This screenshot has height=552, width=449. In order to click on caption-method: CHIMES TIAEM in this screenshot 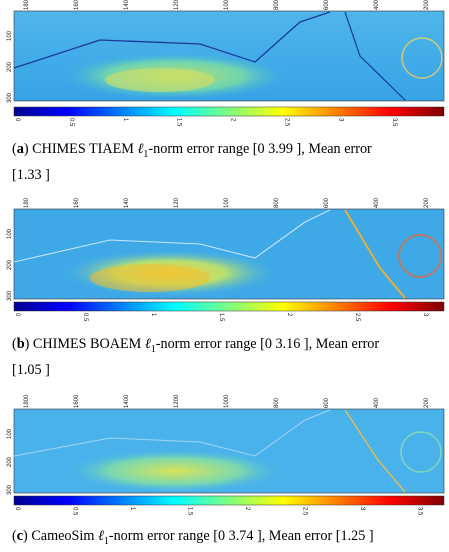, I will do `click(83, 149)`.